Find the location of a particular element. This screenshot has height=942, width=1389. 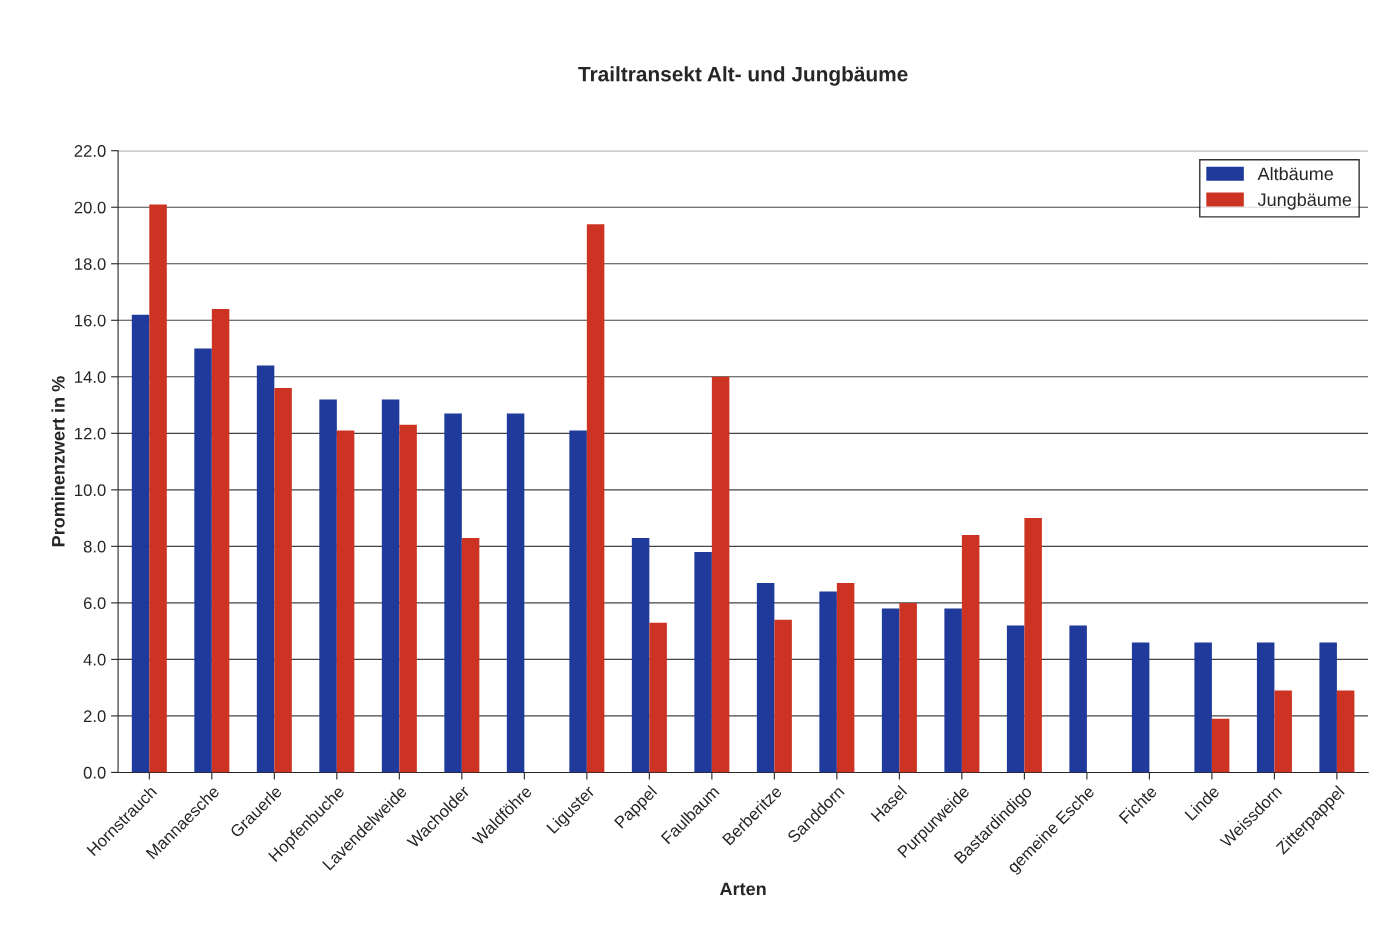

y-tick-label: 14.0 is located at coordinates (90, 377).